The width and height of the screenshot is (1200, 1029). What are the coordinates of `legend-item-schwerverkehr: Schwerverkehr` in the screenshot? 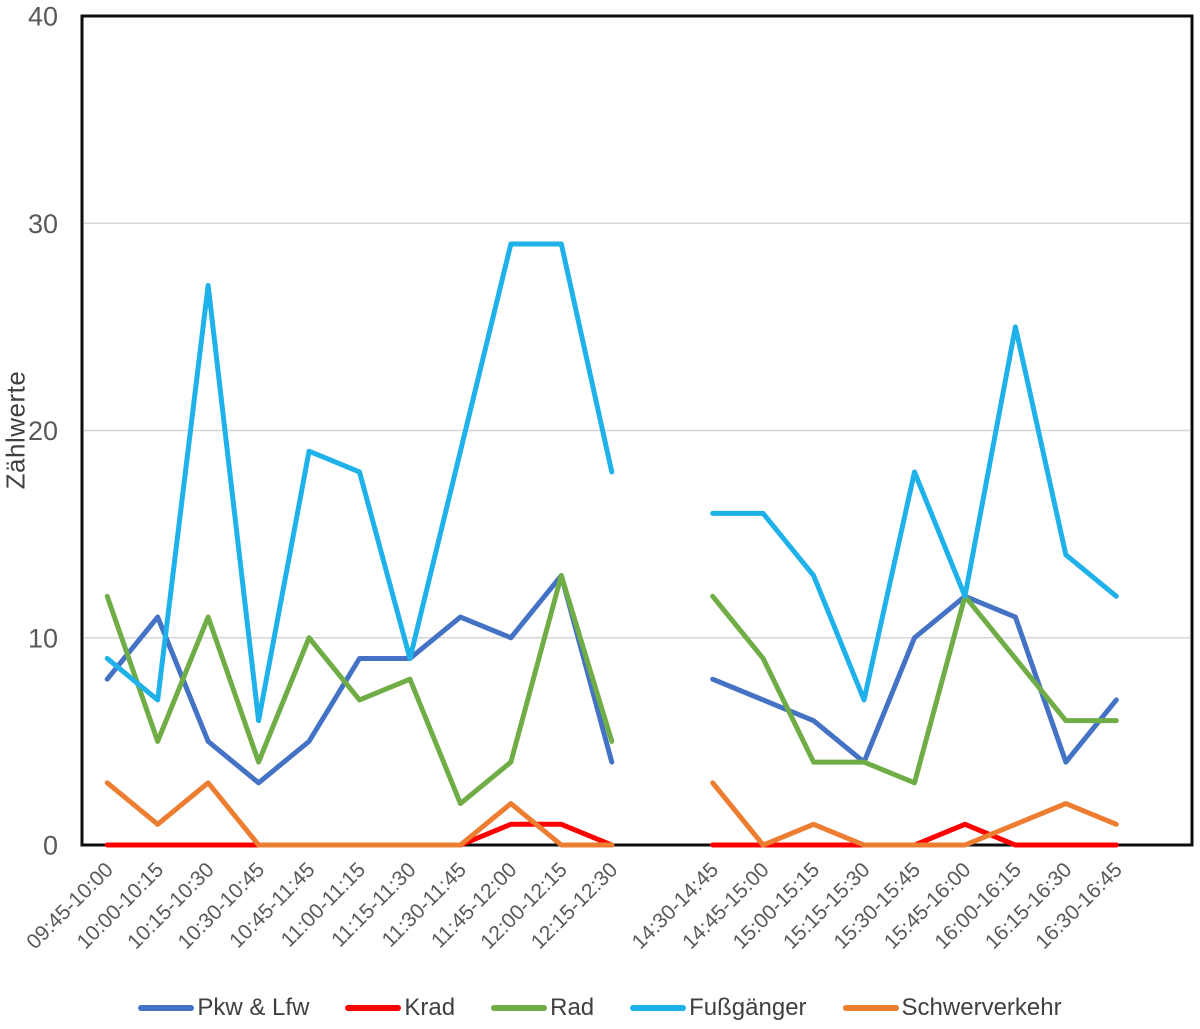 It's located at (952, 1008).